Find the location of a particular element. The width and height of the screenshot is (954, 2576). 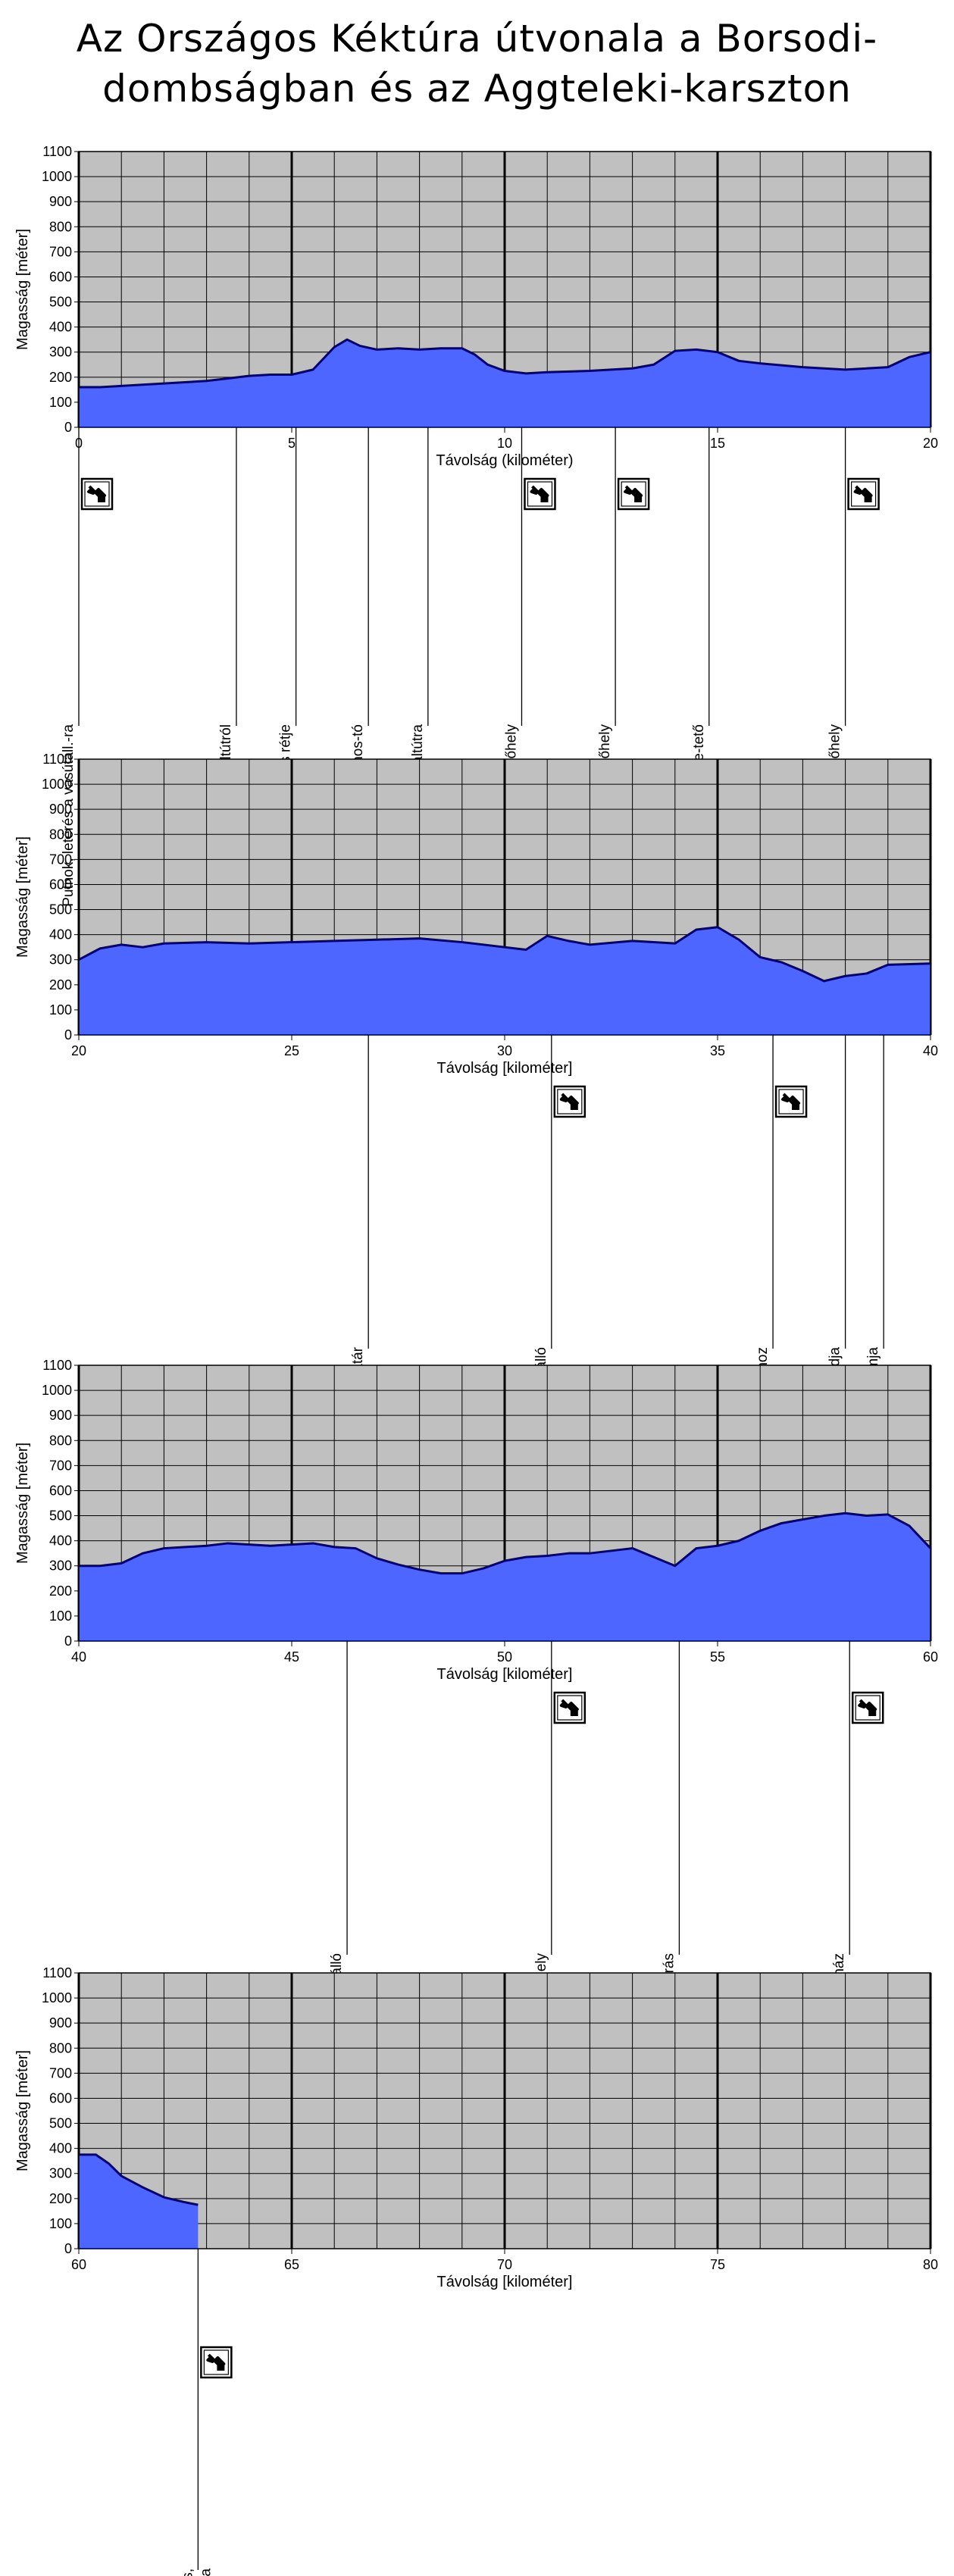

annotation-label: Putnok, letérés a vasútáll.-ra is located at coordinates (69, 816).